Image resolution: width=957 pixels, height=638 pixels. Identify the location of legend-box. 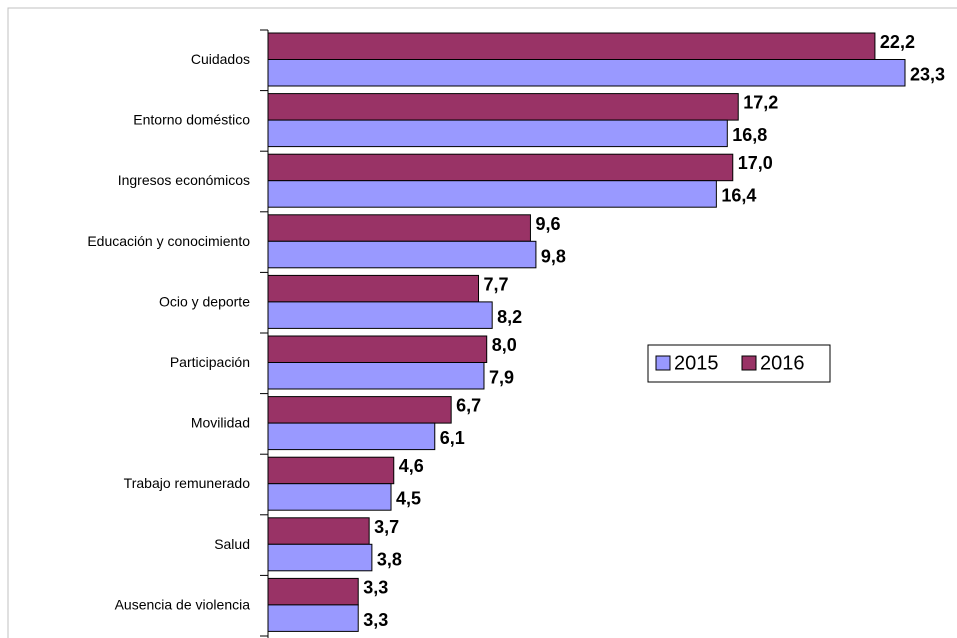
(739, 363).